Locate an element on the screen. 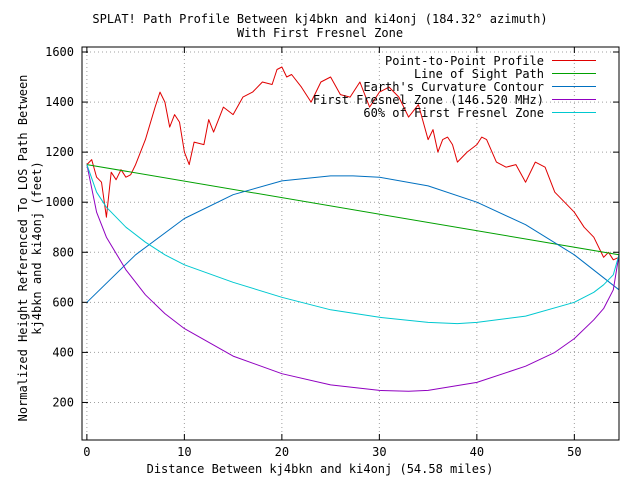 This screenshot has height=480, width=640. chart-subtitle: With First Fresnel Zone is located at coordinates (320, 33).